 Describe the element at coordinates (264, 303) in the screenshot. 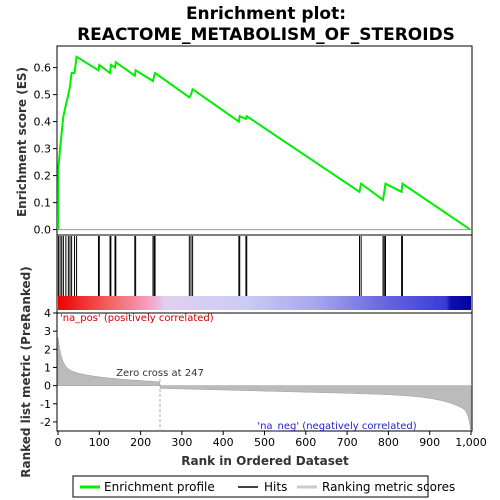

I see `rank-heat-bar` at that location.